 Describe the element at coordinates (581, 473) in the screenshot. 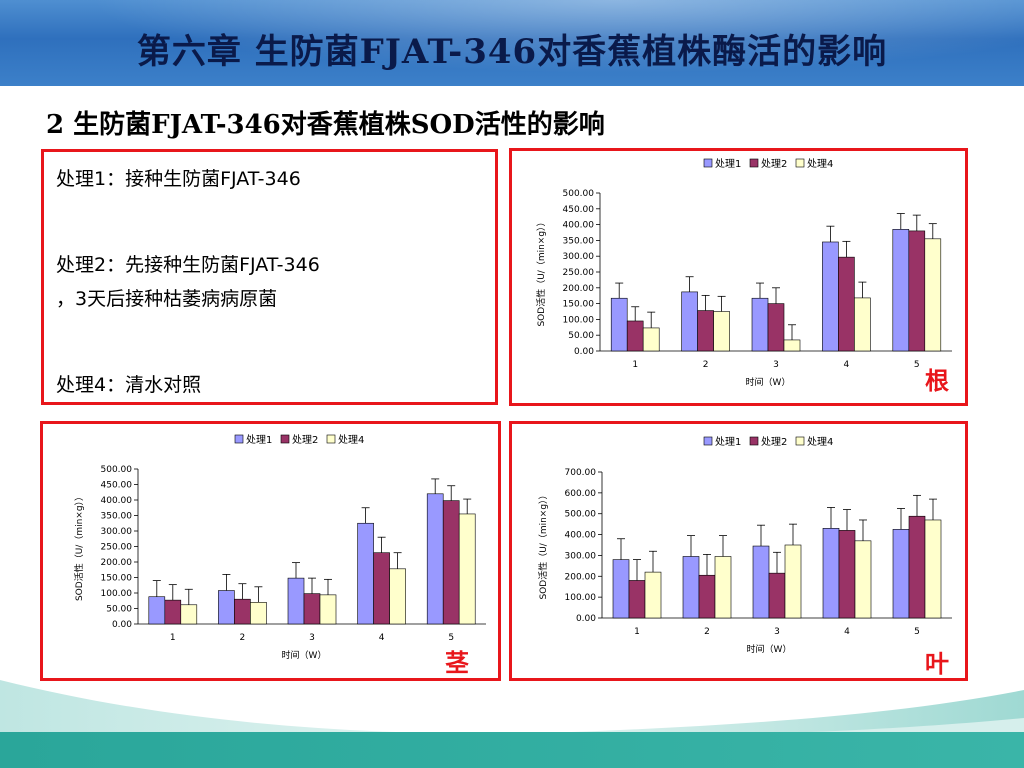

I see `y-tick-label: 700.00` at that location.